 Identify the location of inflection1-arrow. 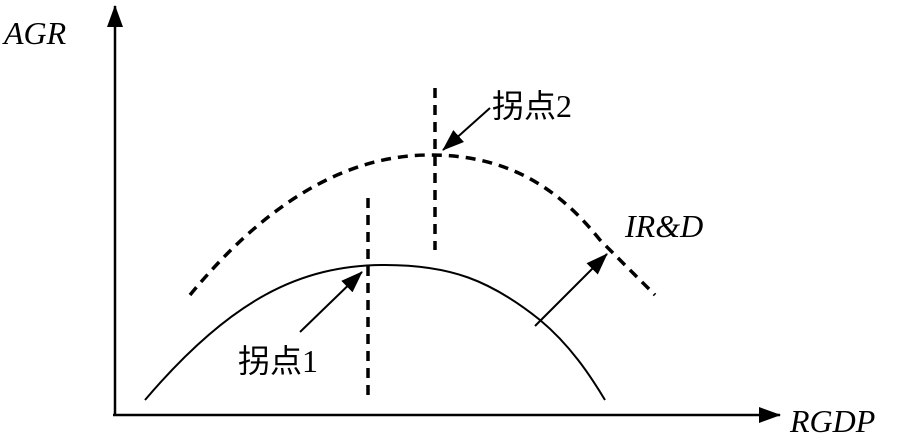
(331, 302).